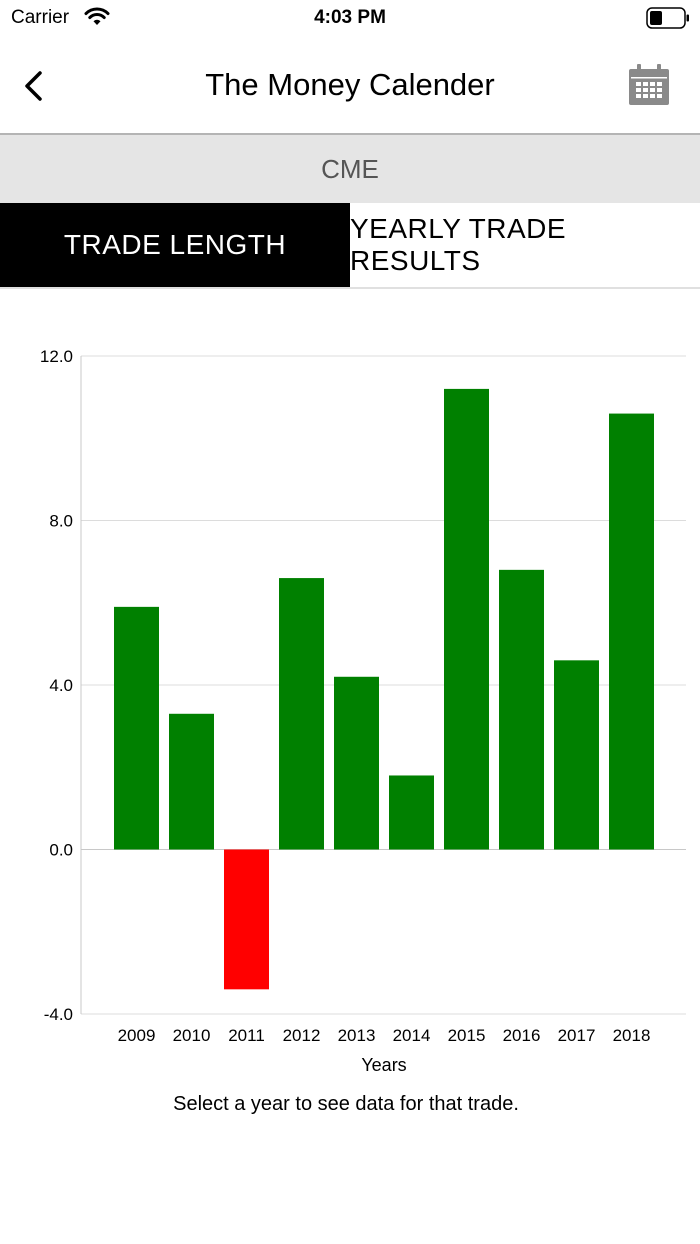 This screenshot has height=1244, width=700. I want to click on navigation-bar: The Money Calender, so click(350, 87).